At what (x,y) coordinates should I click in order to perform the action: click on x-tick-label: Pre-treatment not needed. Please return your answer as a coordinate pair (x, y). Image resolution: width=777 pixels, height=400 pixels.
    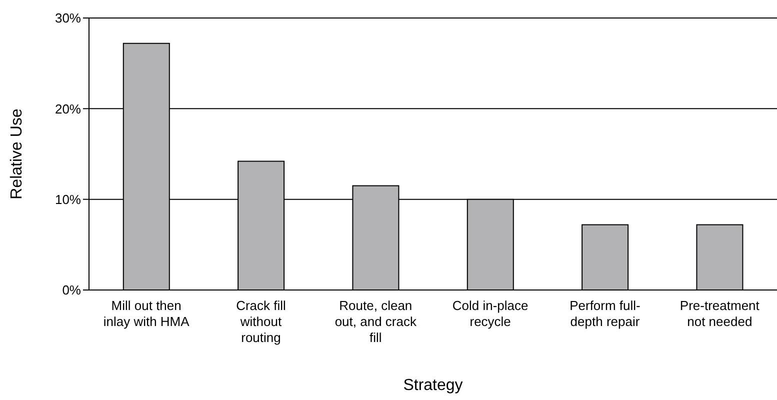
    Looking at the image, I should click on (720, 313).